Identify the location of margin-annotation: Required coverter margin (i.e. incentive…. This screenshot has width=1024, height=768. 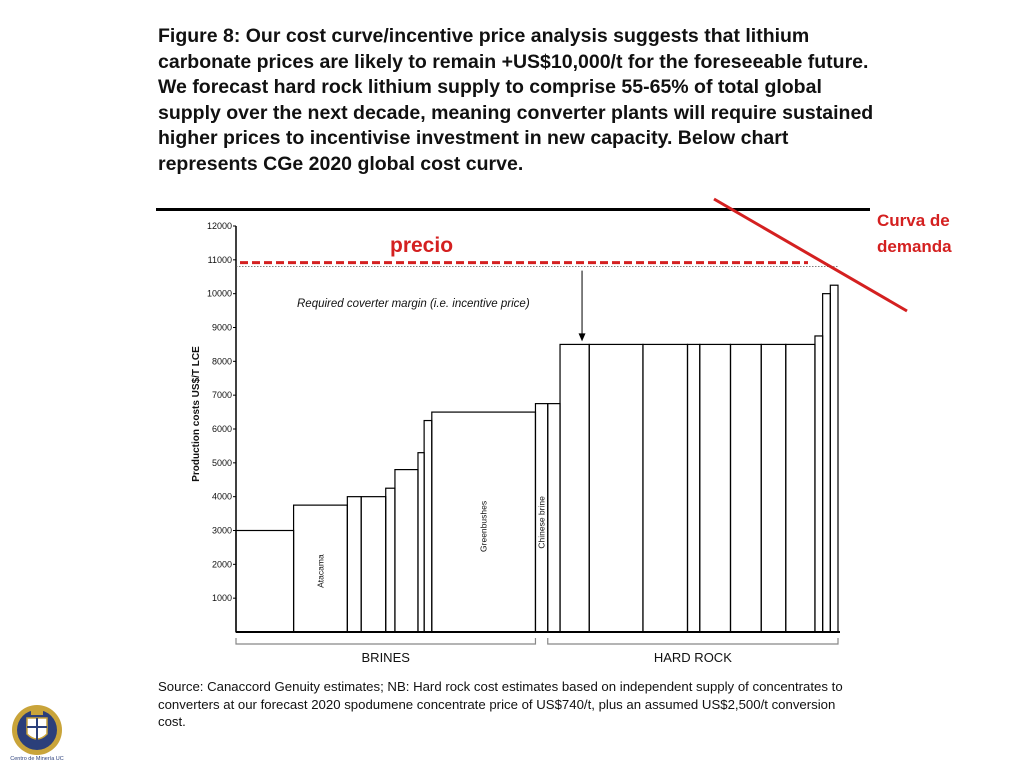
(413, 304).